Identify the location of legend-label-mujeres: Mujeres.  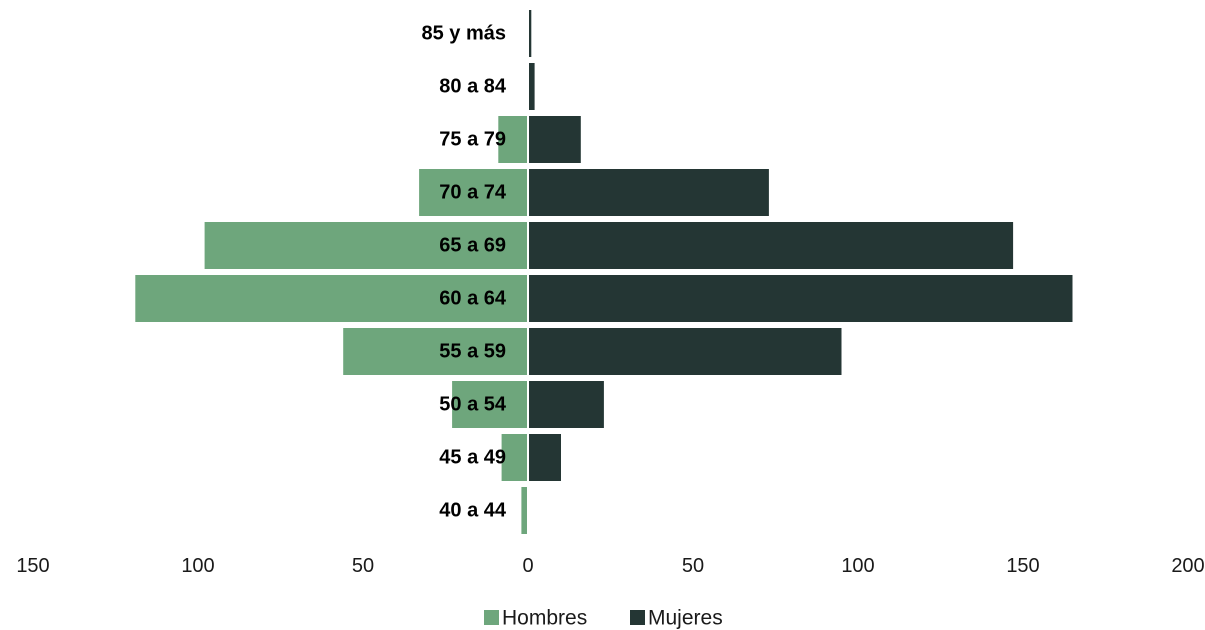
(685, 618).